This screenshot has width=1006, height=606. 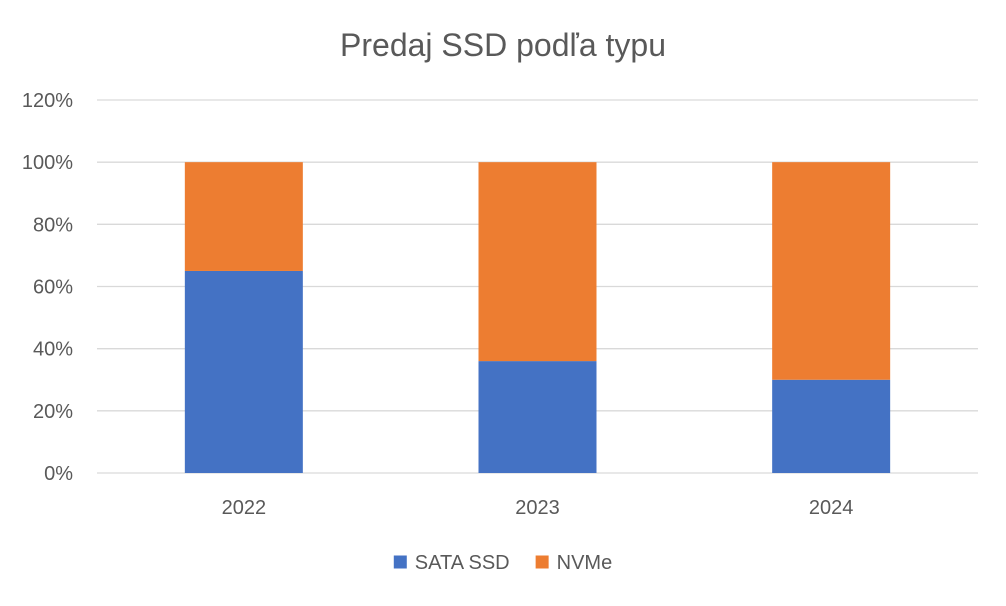 I want to click on y-tick-label: 80%, so click(x=53, y=225).